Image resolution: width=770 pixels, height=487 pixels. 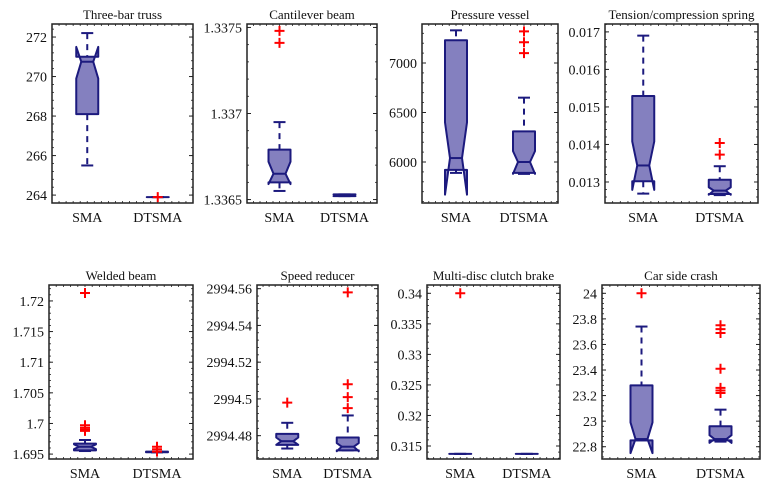 What do you see at coordinates (403, 163) in the screenshot?
I see `y-tick-label: 6000` at bounding box center [403, 163].